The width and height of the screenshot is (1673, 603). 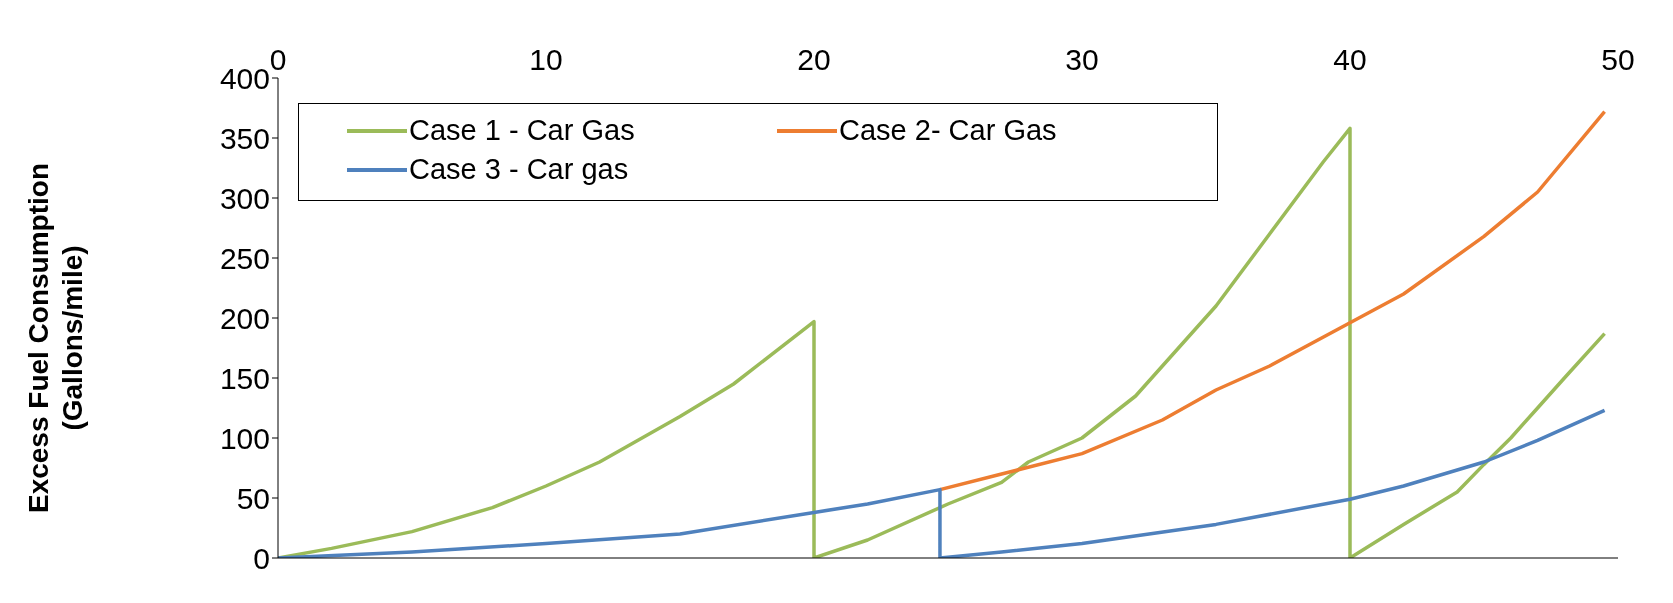 What do you see at coordinates (244, 318) in the screenshot?
I see `y-tick-label: 200` at bounding box center [244, 318].